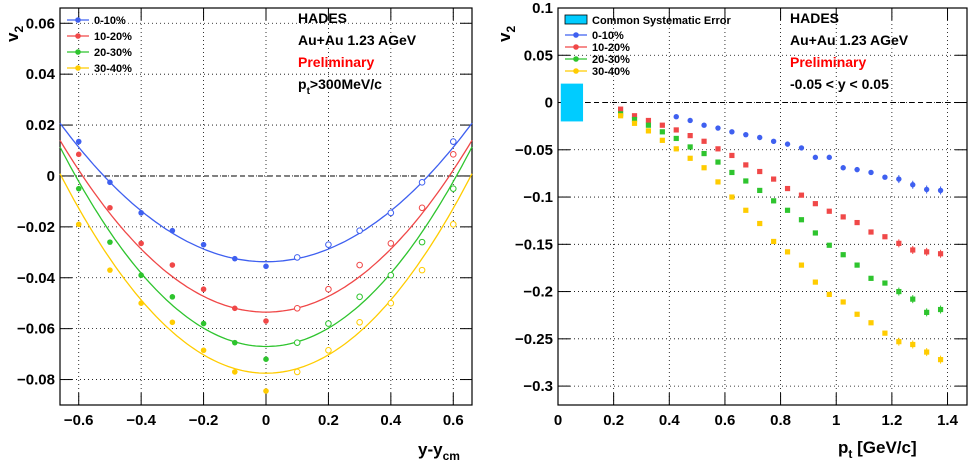 Image resolution: width=973 pixels, height=470 pixels. I want to click on x-tick-label: 0, so click(558, 420).